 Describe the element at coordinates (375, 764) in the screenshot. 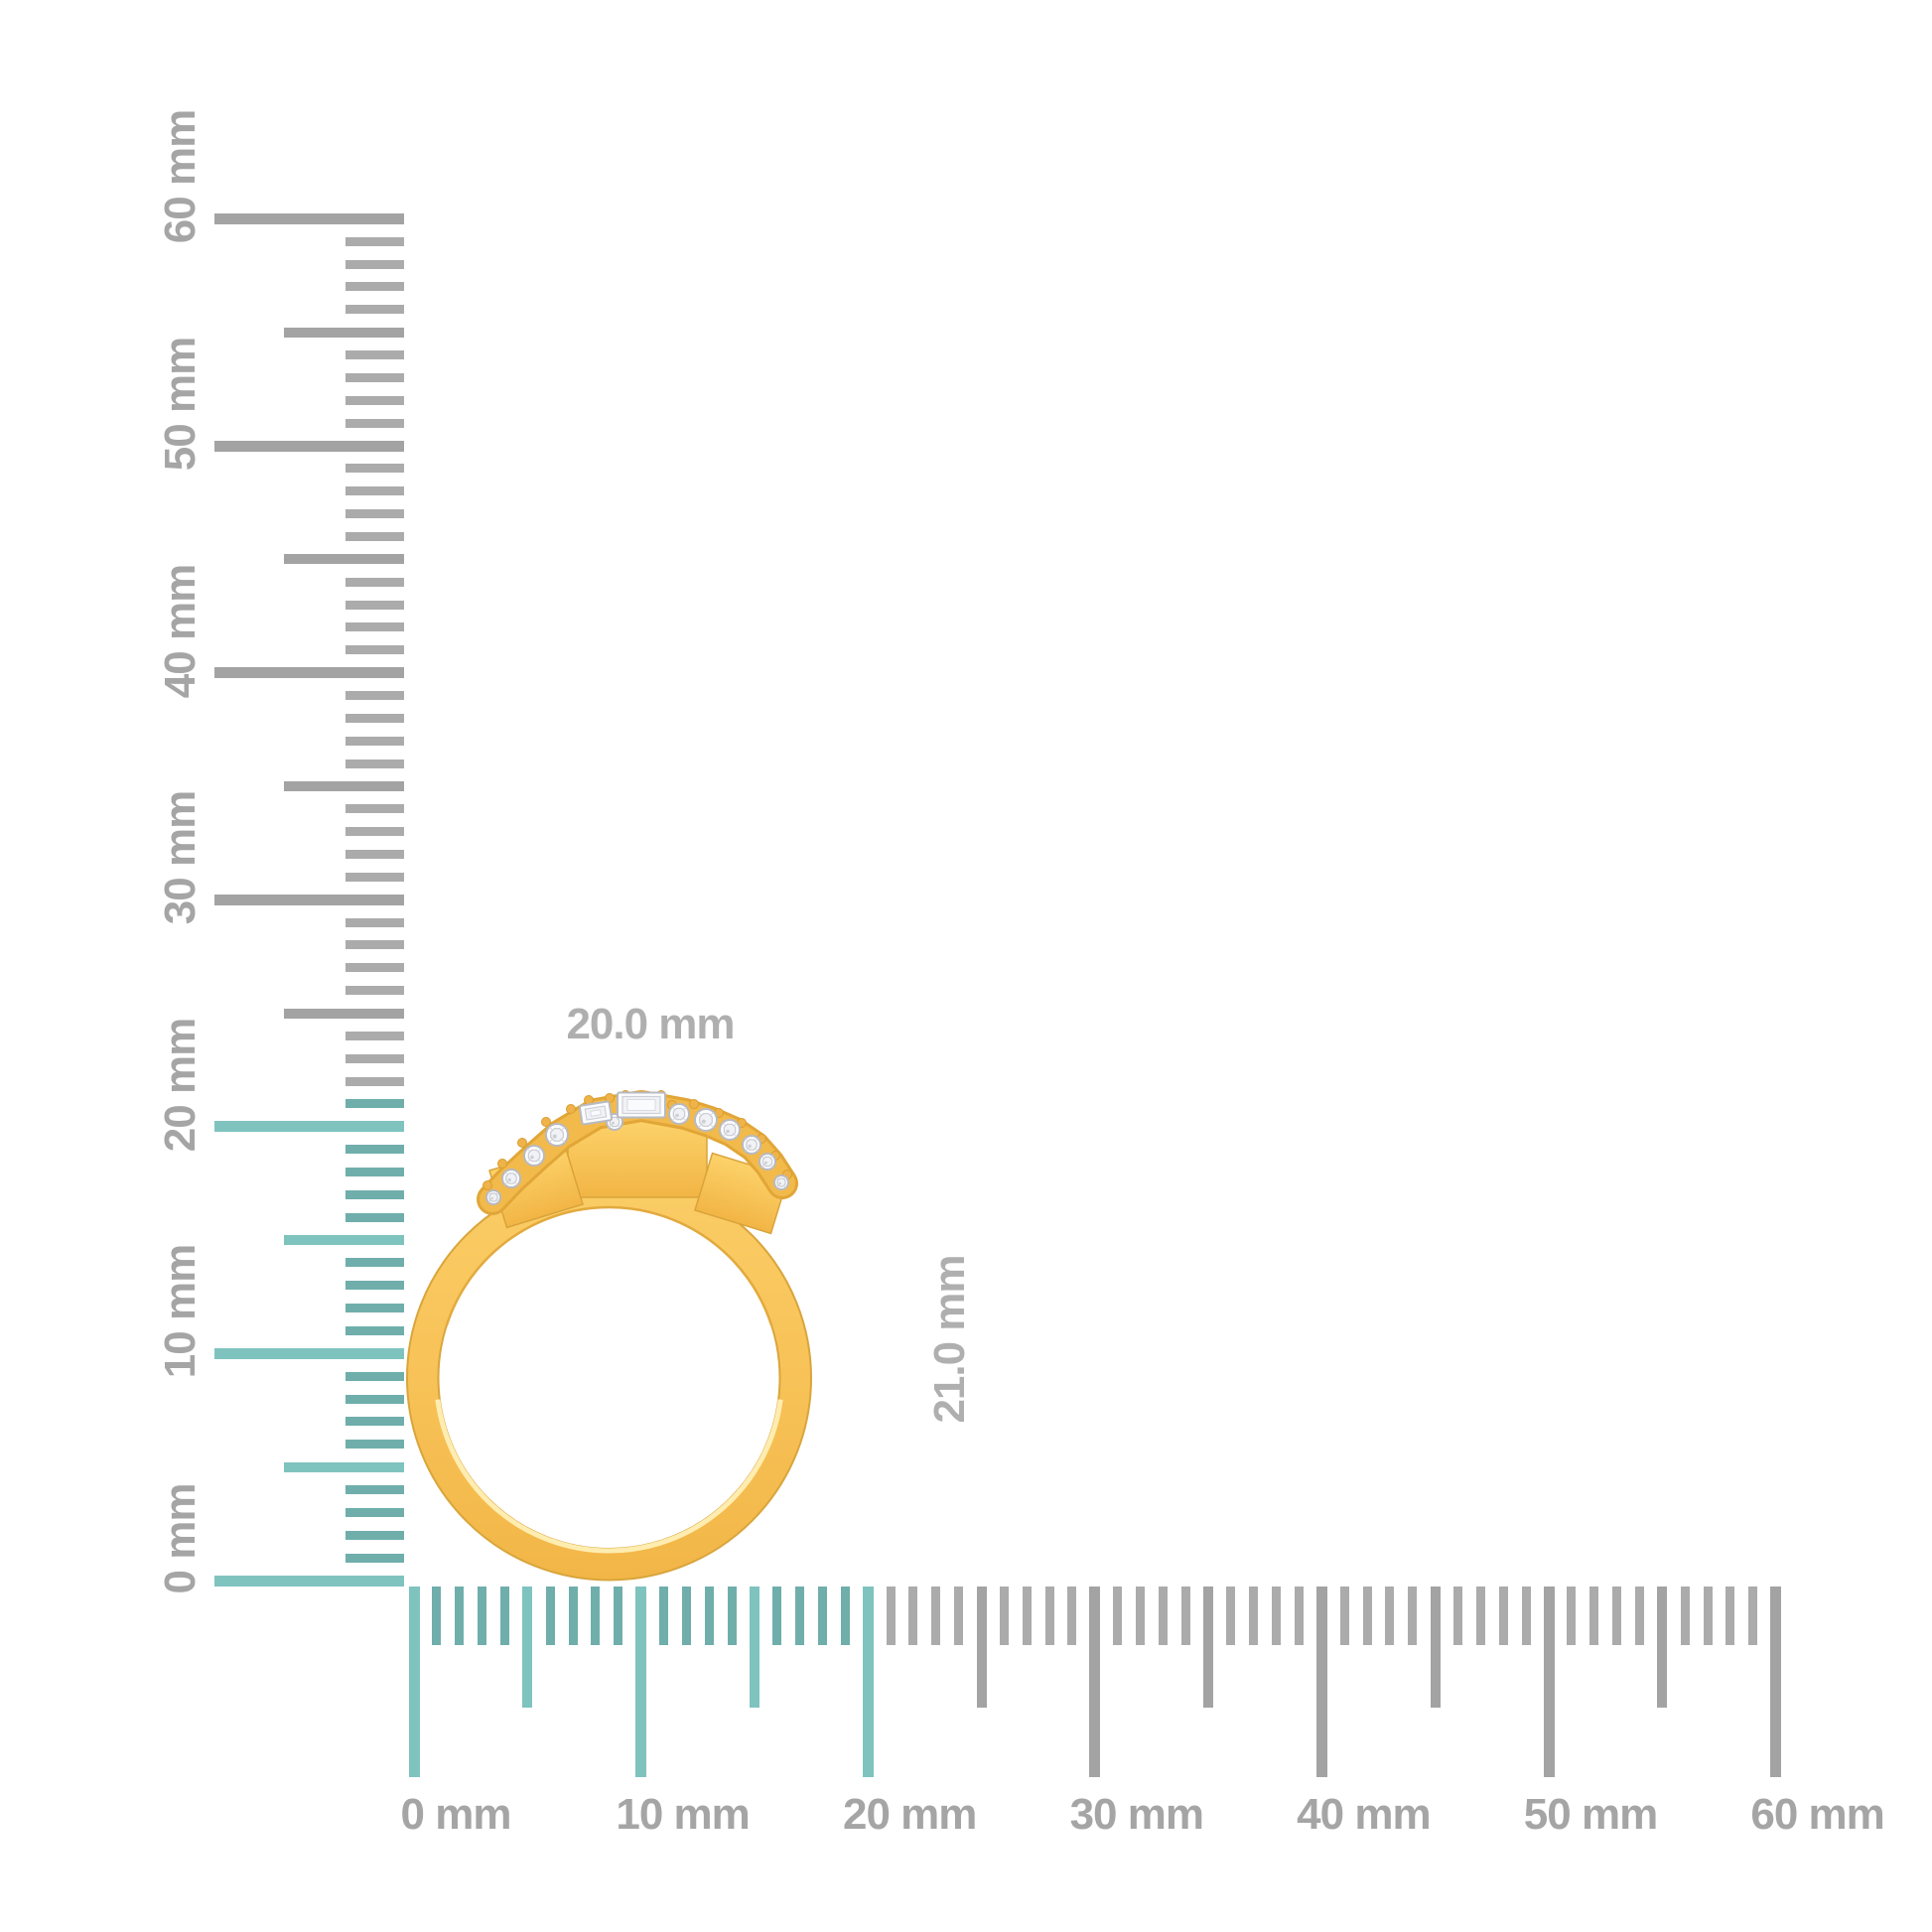

I see `v-ruler-tick-36mm` at that location.